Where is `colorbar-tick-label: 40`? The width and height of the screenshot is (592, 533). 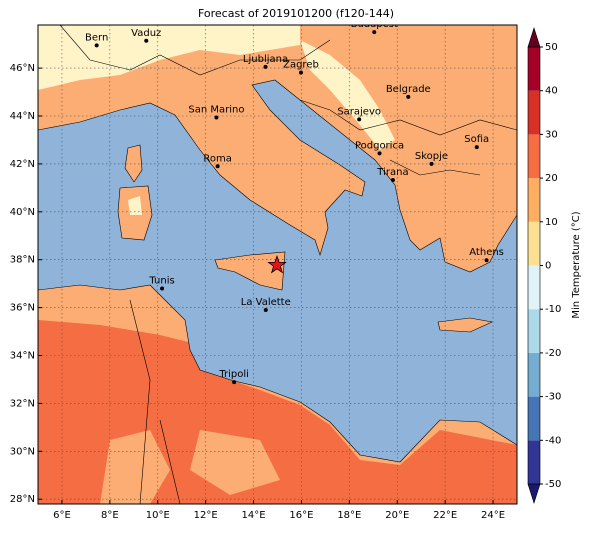 colorbar-tick-label: 40 is located at coordinates (551, 91).